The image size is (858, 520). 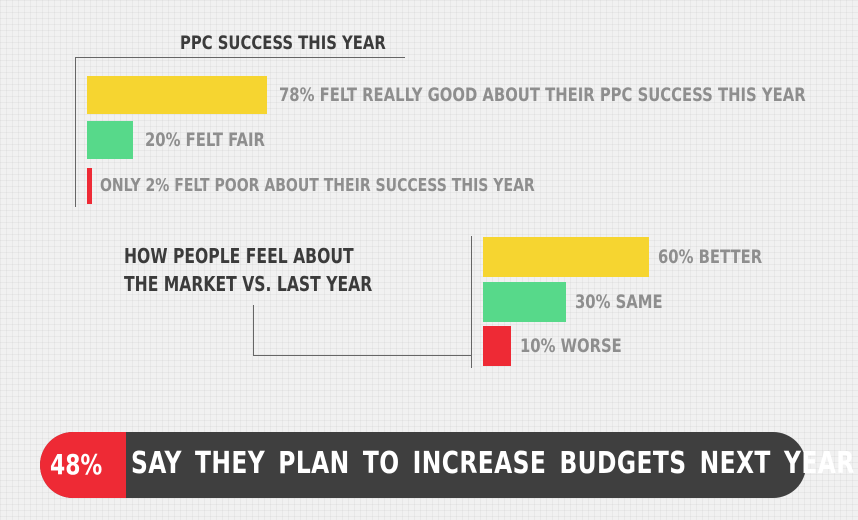 I want to click on chart2-bar-same, so click(x=524, y=302).